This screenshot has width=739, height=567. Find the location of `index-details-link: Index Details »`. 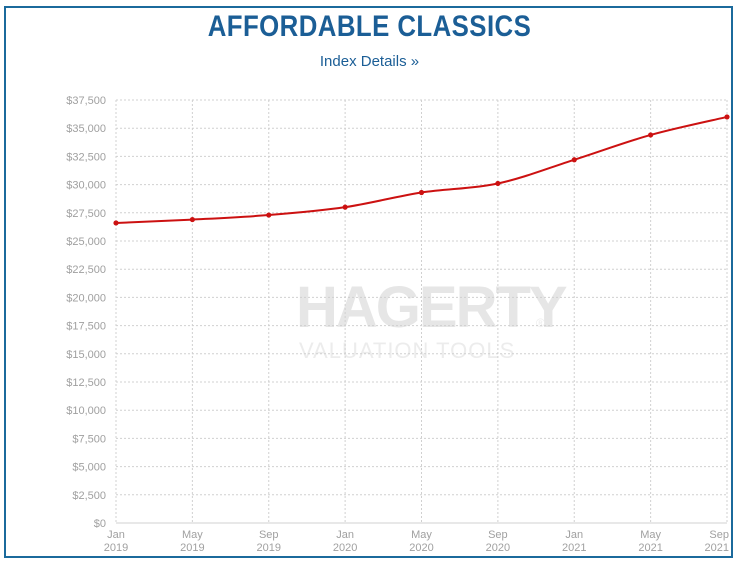

index-details-link: Index Details » is located at coordinates (369, 61).